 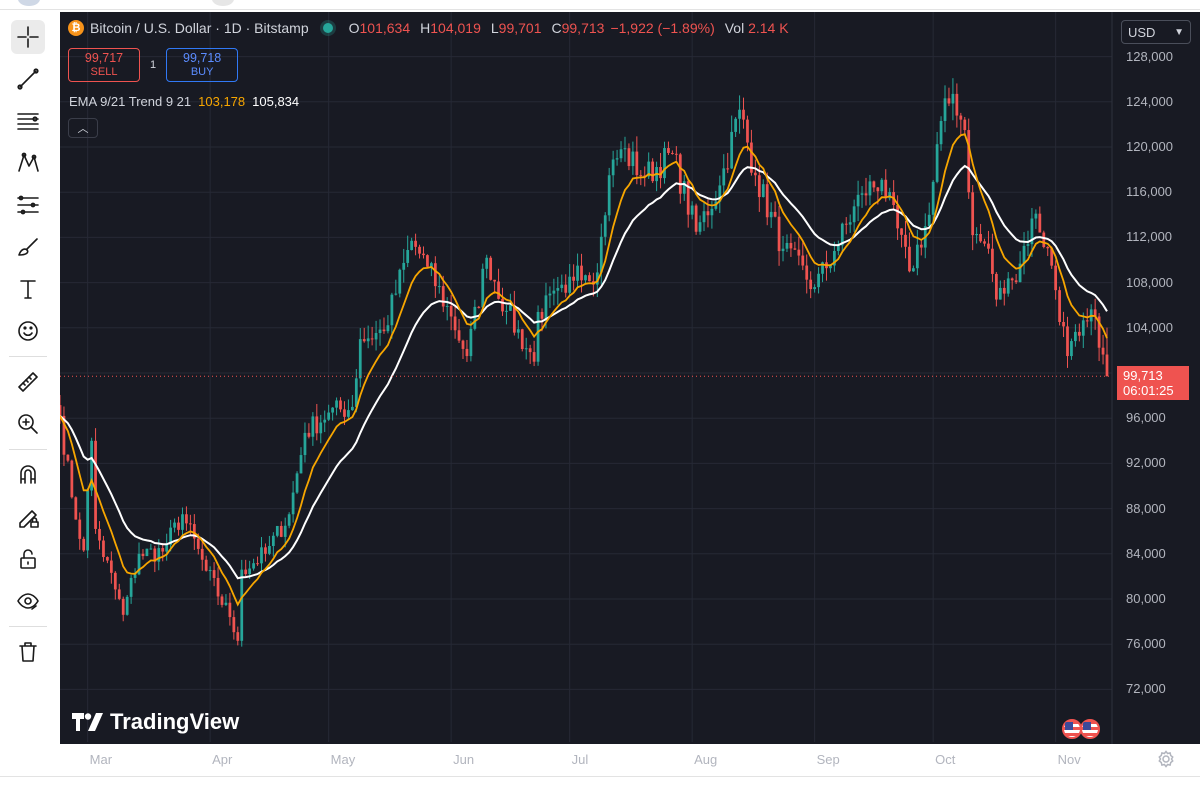 What do you see at coordinates (28, 559) in the screenshot?
I see `unlock-icon` at bounding box center [28, 559].